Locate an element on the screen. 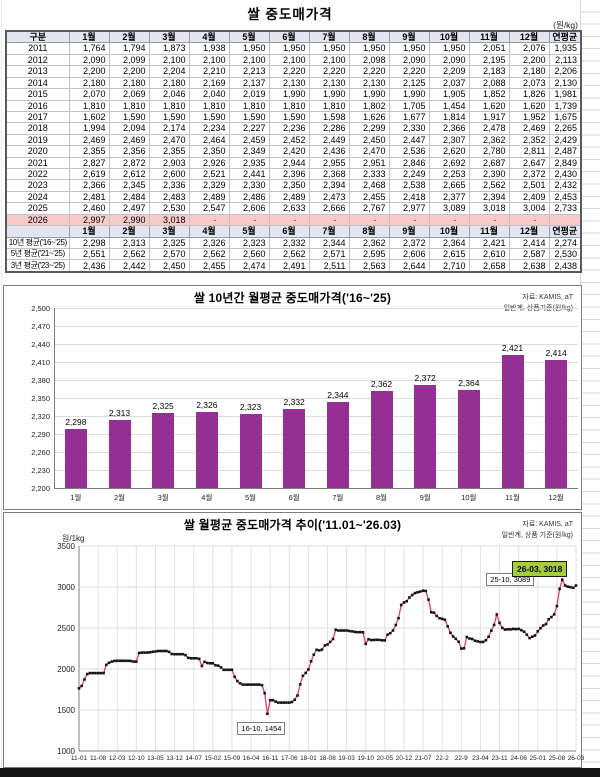 Image resolution: width=600 pixels, height=777 pixels. table-cell: 2,390 is located at coordinates (489, 174).